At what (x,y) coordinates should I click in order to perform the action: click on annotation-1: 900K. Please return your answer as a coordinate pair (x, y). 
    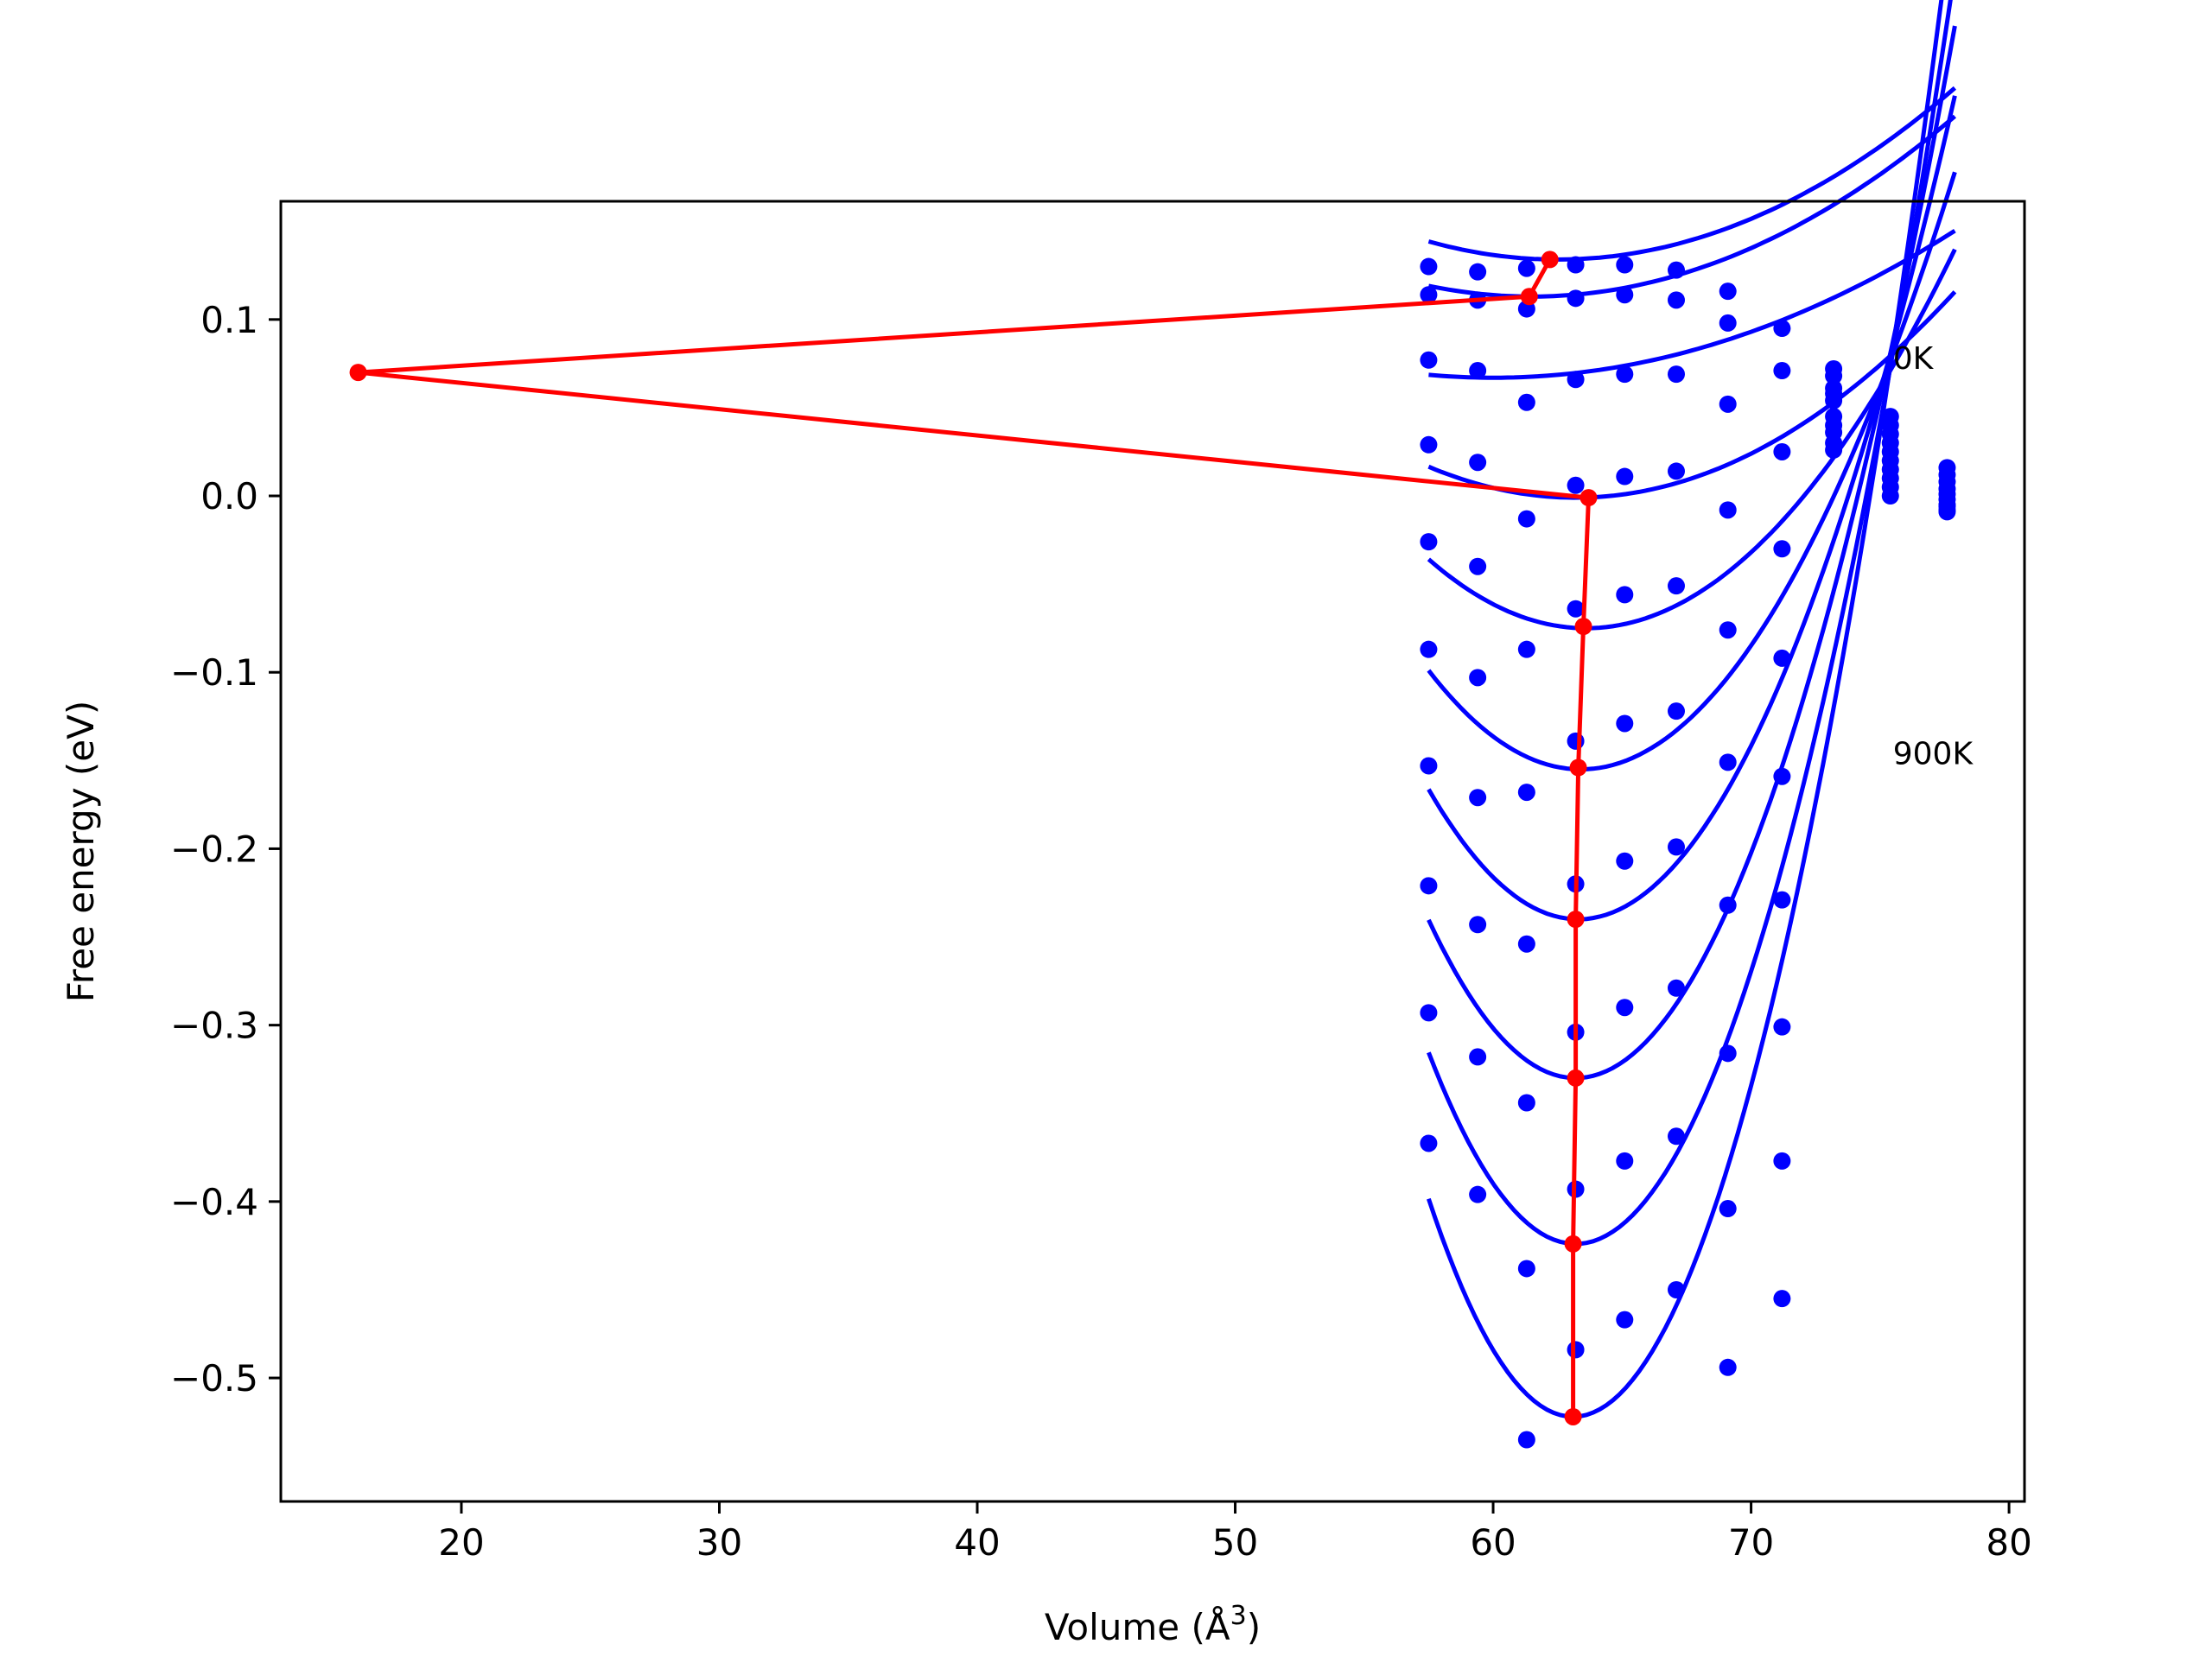
    Looking at the image, I should click on (1933, 754).